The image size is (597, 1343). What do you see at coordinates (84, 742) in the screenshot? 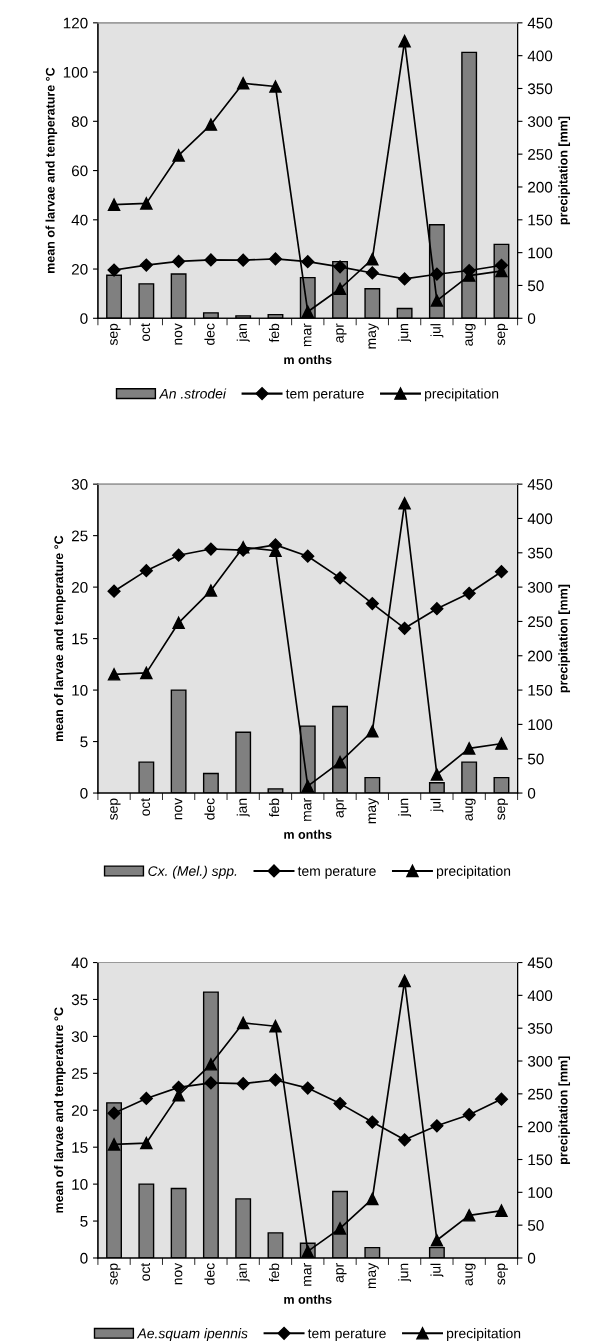
I see `y-tick-label: 5` at bounding box center [84, 742].